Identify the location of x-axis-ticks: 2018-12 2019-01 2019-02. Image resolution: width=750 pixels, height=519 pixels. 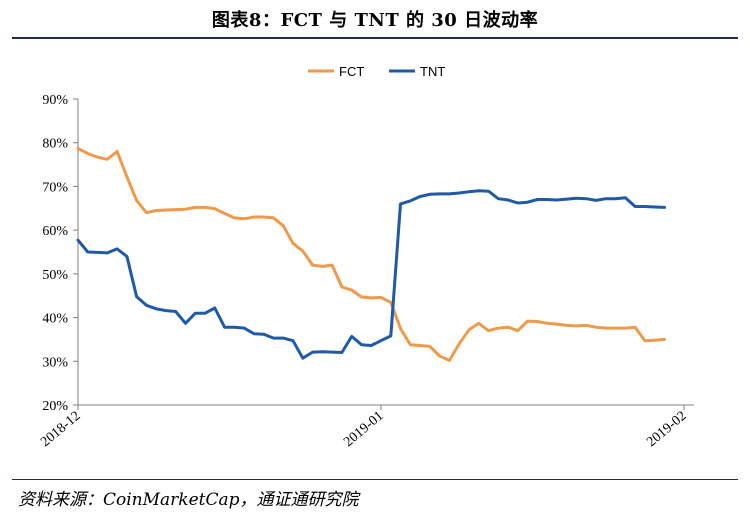
(364, 427).